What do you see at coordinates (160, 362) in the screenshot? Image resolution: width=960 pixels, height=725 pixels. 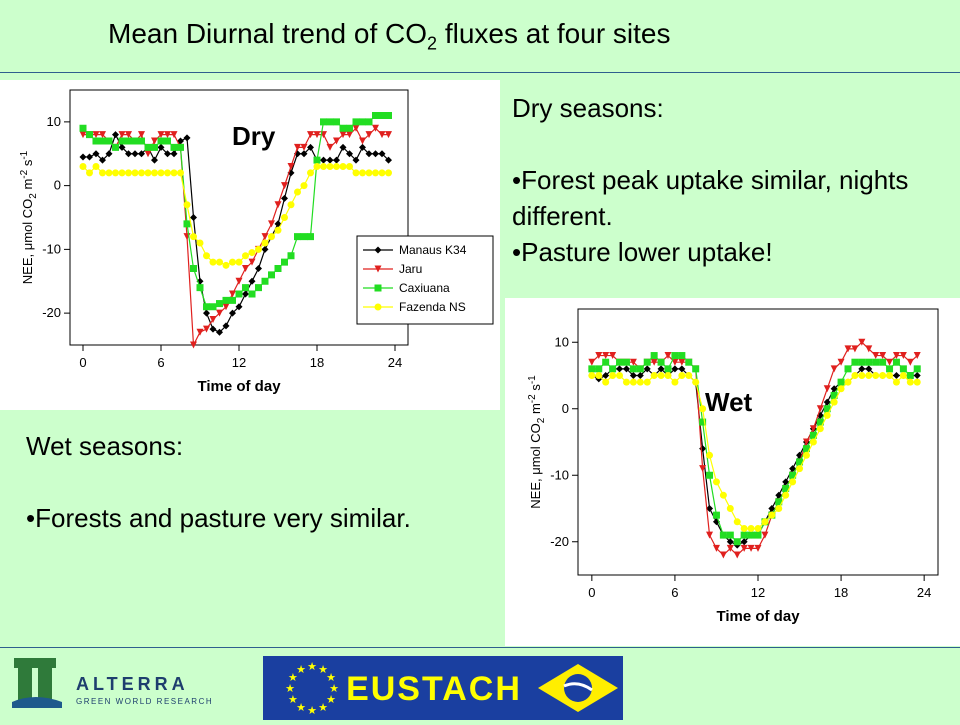 I see `x-tick-label: 6` at bounding box center [160, 362].